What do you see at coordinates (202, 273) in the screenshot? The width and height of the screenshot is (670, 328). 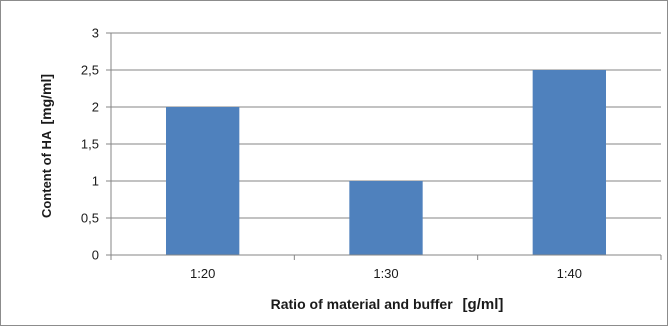 I see `x-tick-label: 1:20` at bounding box center [202, 273].